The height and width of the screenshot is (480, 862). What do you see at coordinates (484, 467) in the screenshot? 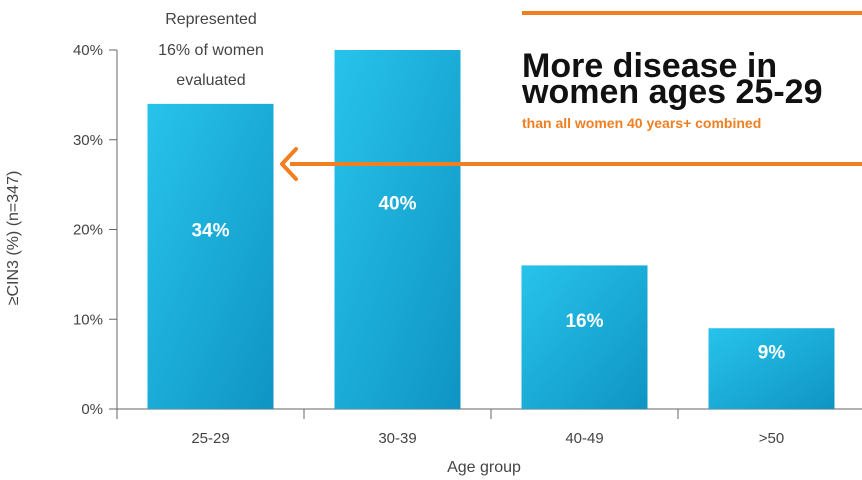
I see `x-axis-title: Age group` at bounding box center [484, 467].